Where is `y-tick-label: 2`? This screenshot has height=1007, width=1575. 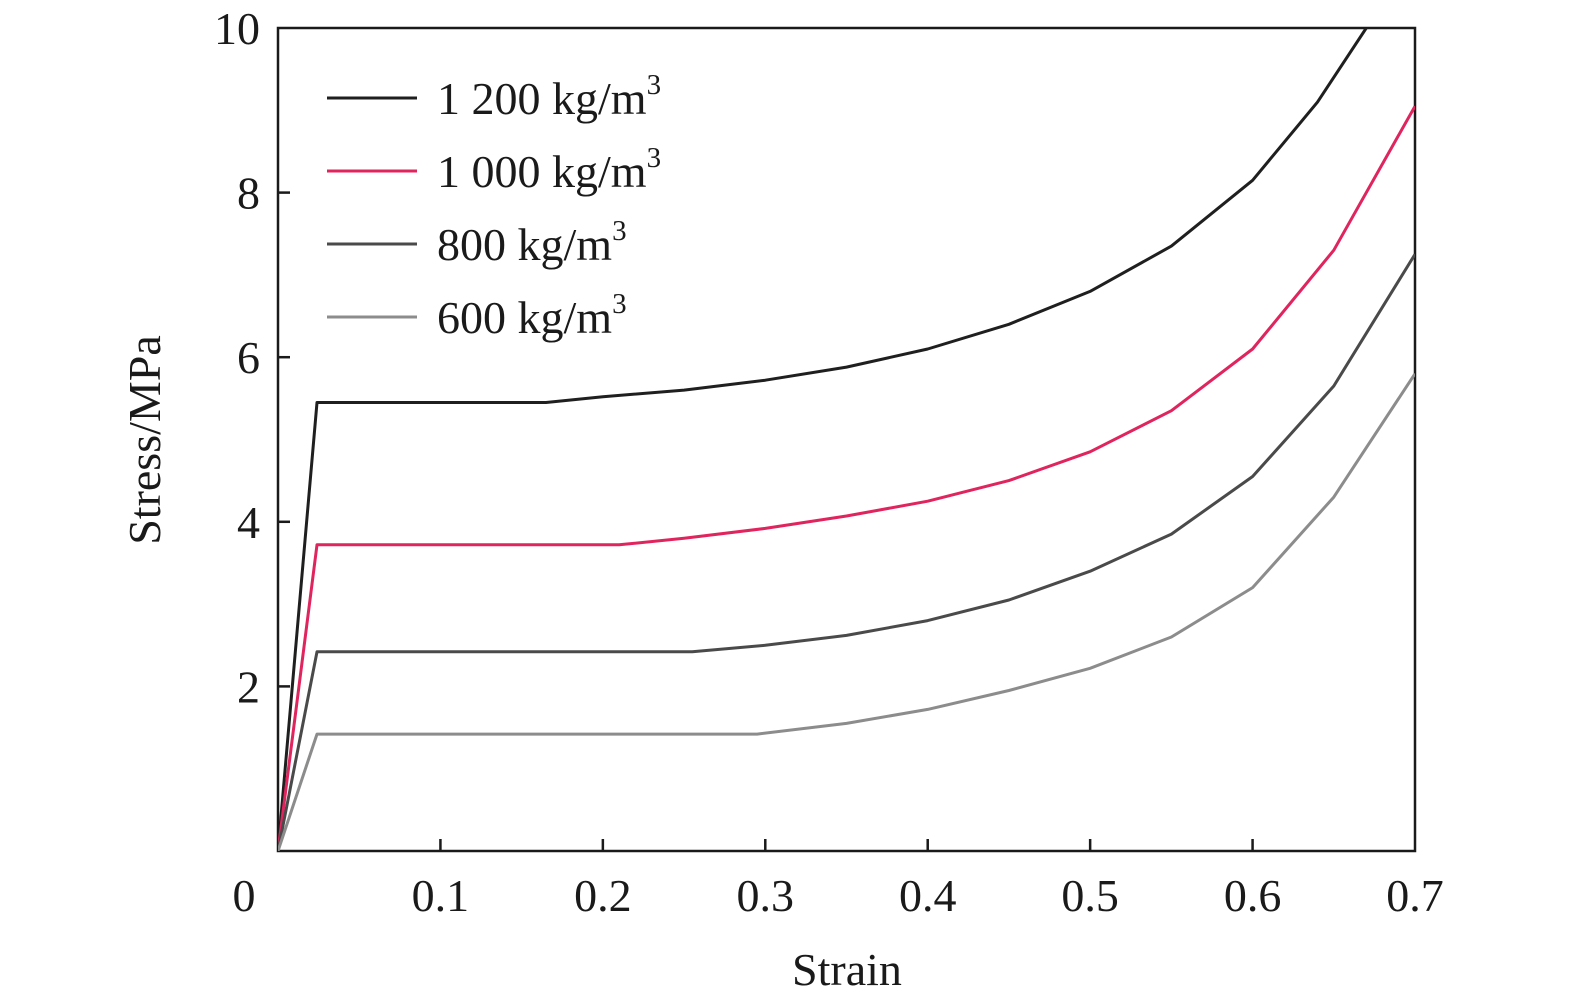 y-tick-label: 2 is located at coordinates (248, 686).